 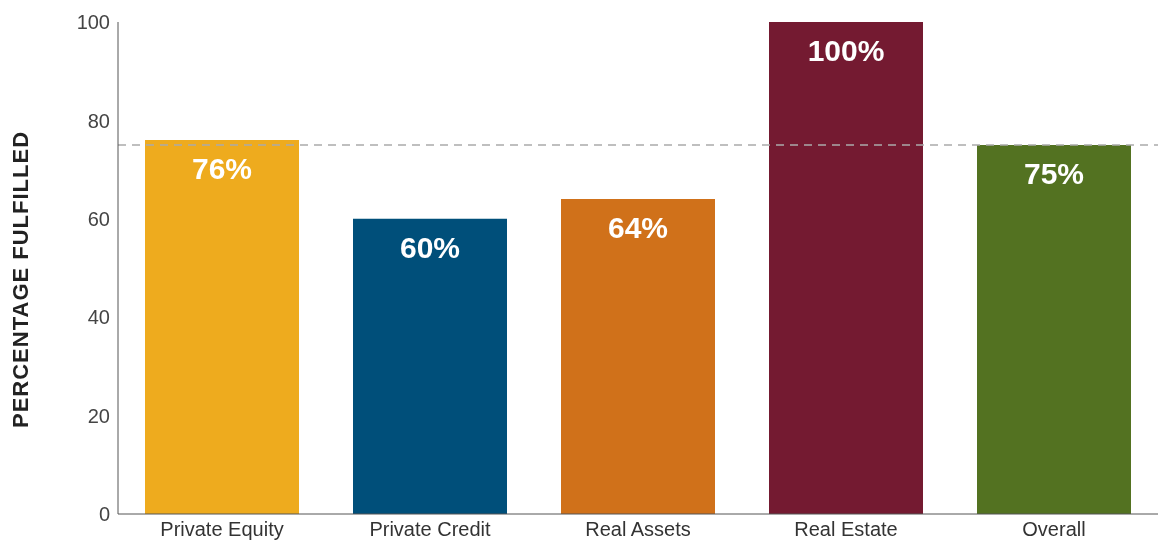 What do you see at coordinates (1054, 529) in the screenshot?
I see `x-tick-label: Overall` at bounding box center [1054, 529].